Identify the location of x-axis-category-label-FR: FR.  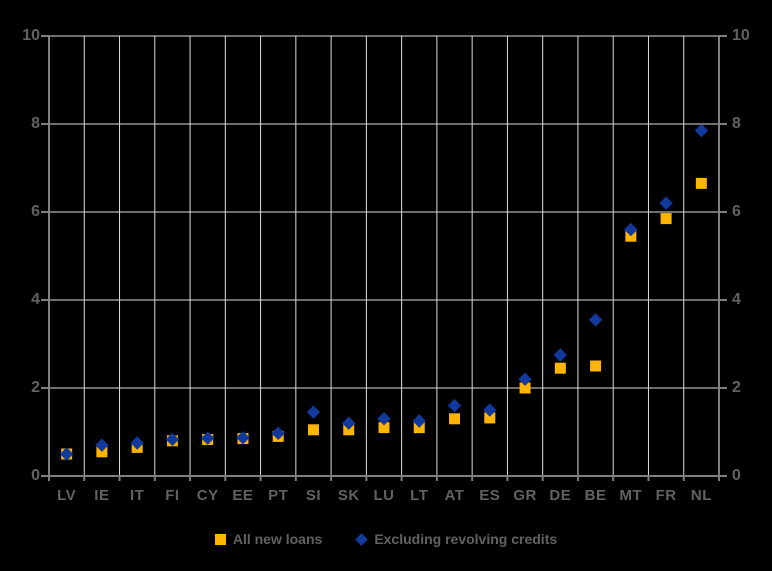
(666, 495).